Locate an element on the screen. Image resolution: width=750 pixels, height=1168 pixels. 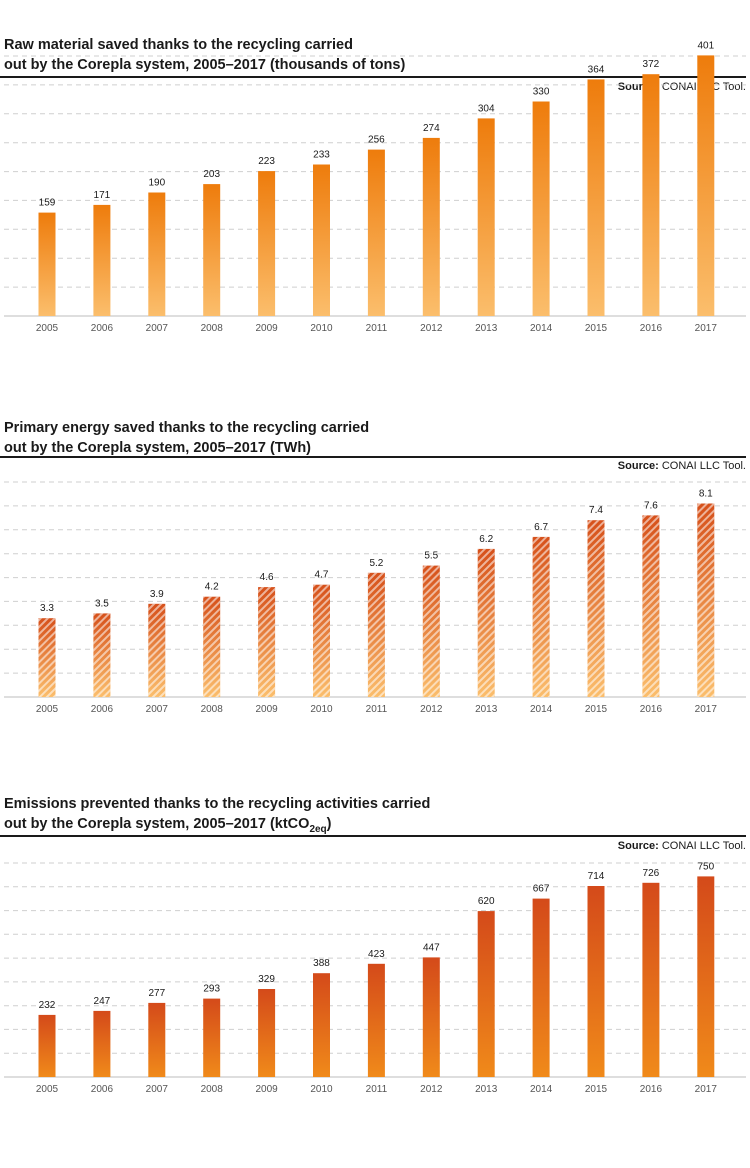
data-label-2007: 190 is located at coordinates (156, 183).